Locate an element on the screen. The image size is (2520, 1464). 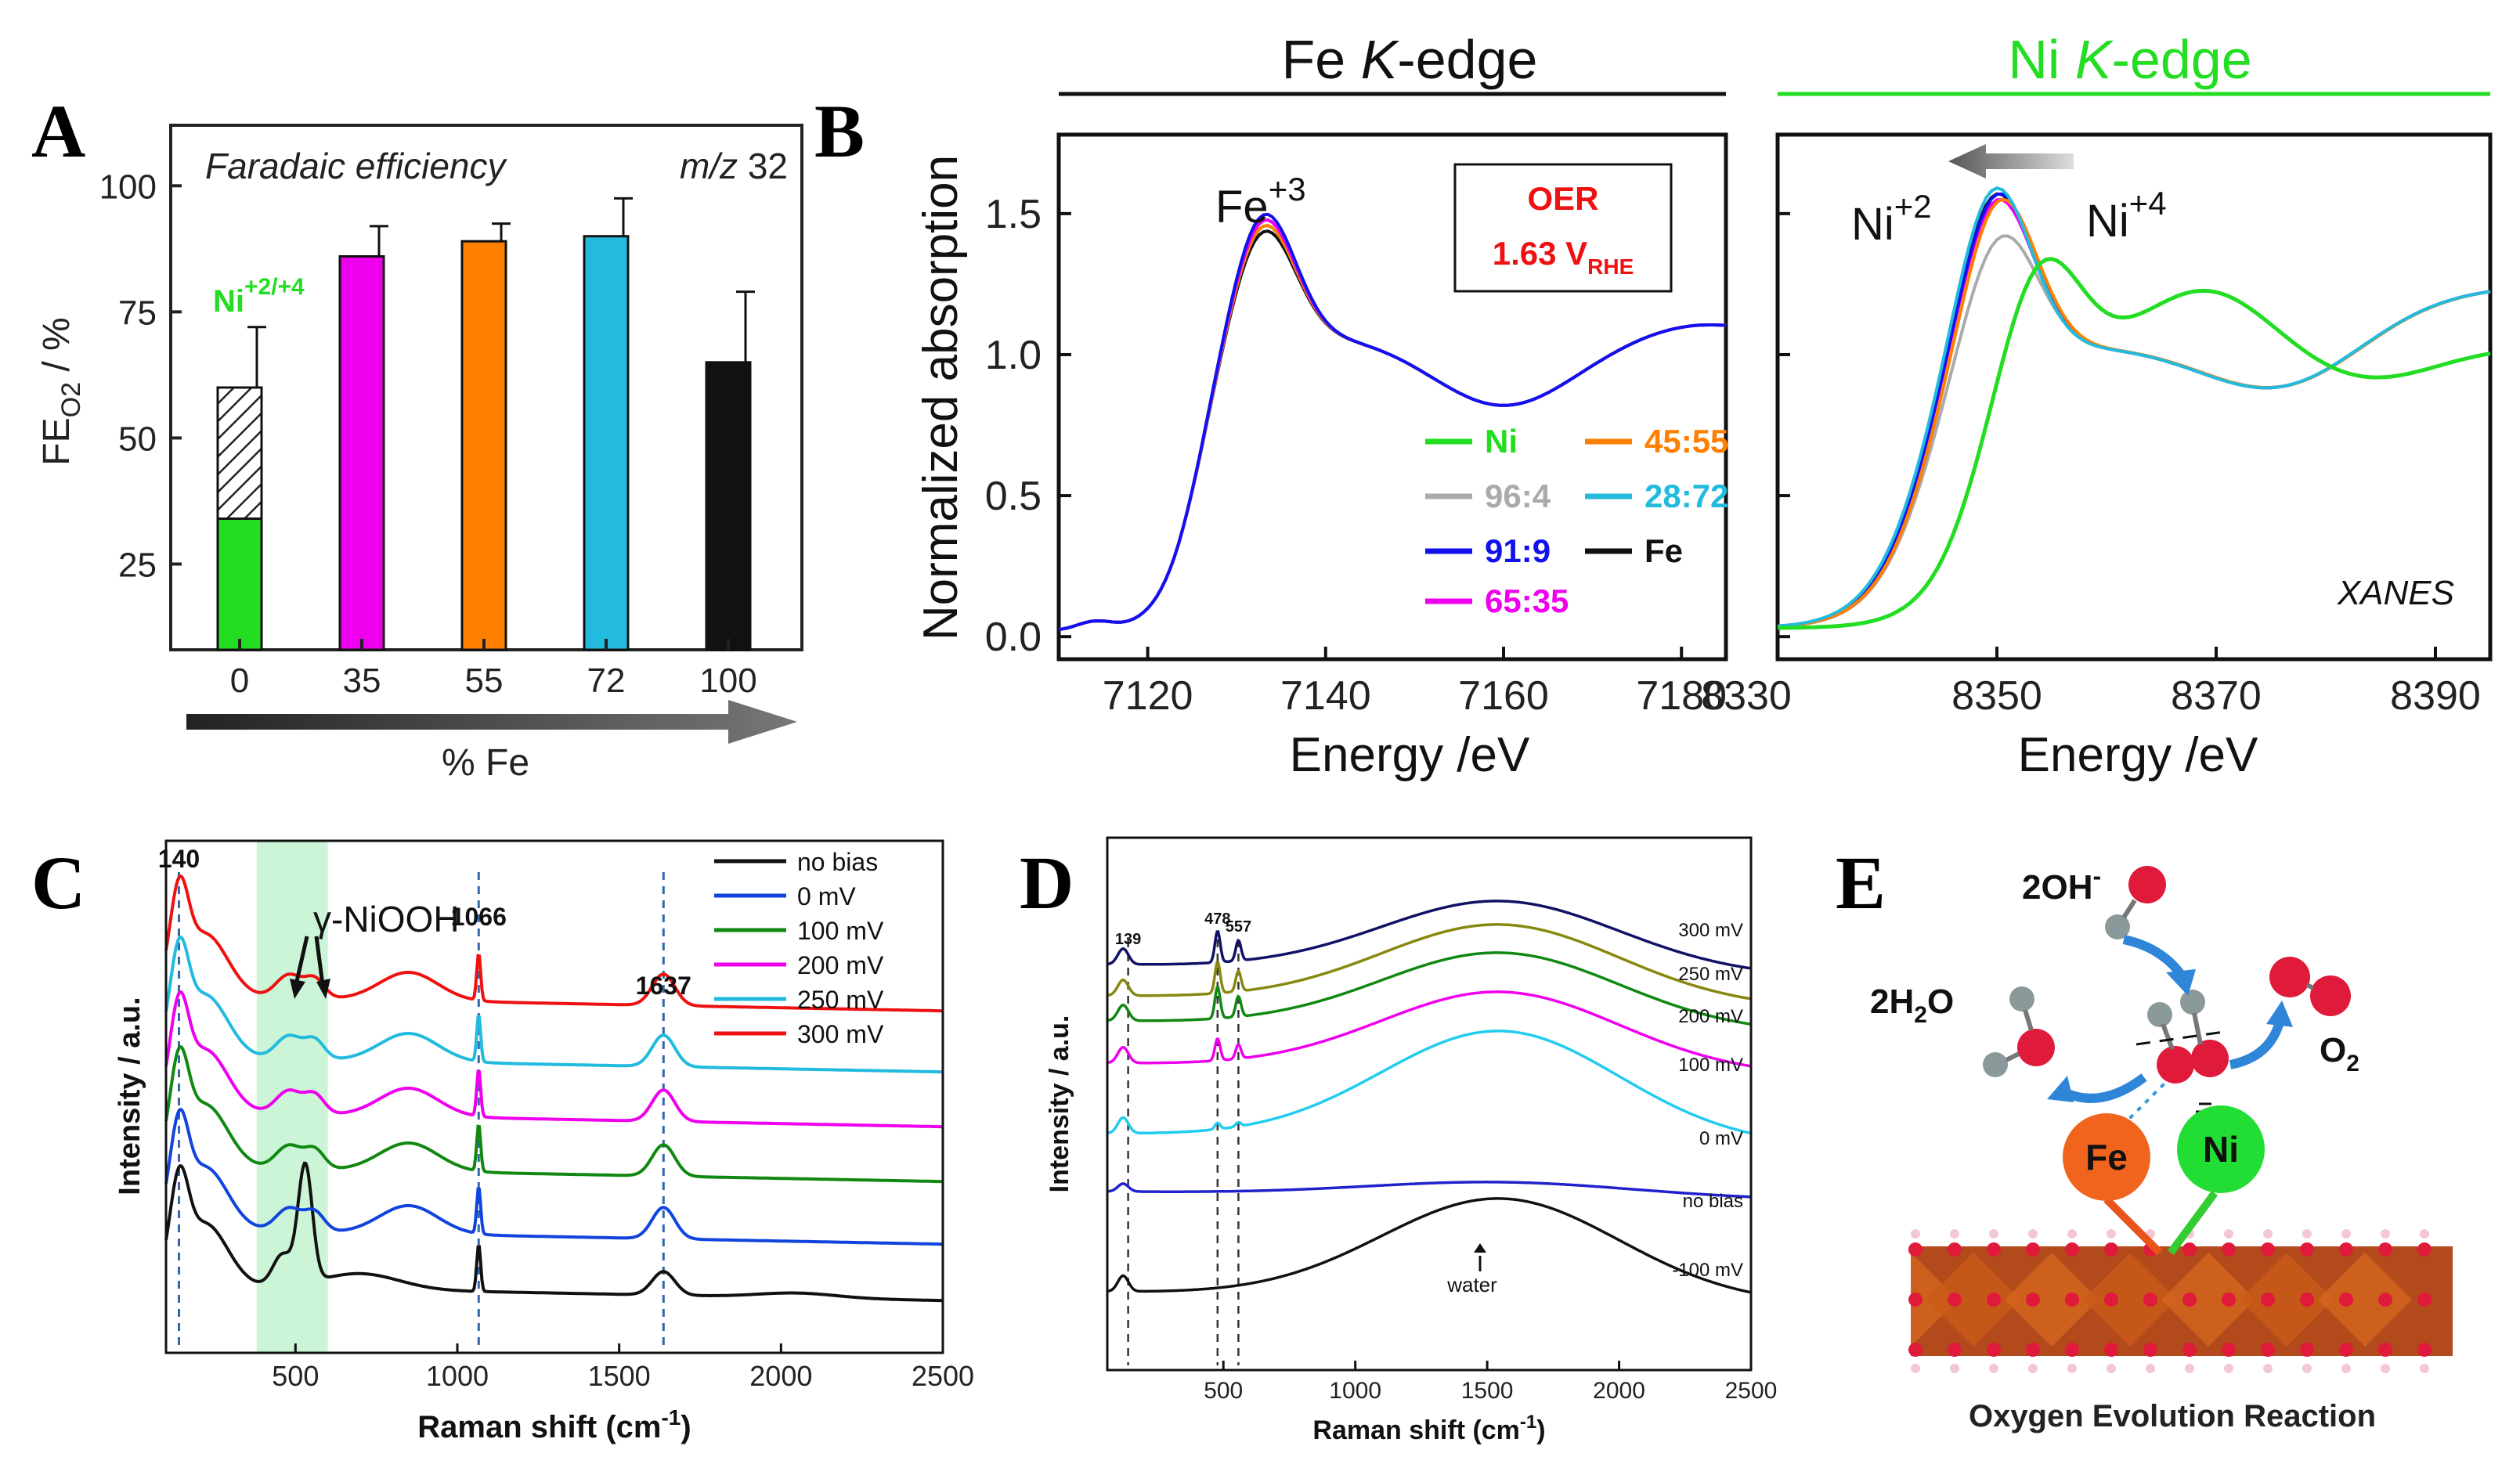
legend-label: 100 mV is located at coordinates (840, 931).